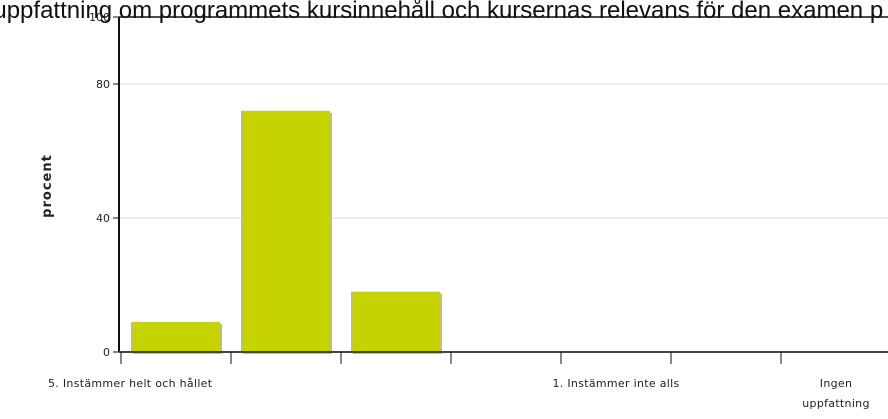 This screenshot has height=419, width=888. What do you see at coordinates (99, 17) in the screenshot?
I see `y-tick-label: 100` at bounding box center [99, 17].